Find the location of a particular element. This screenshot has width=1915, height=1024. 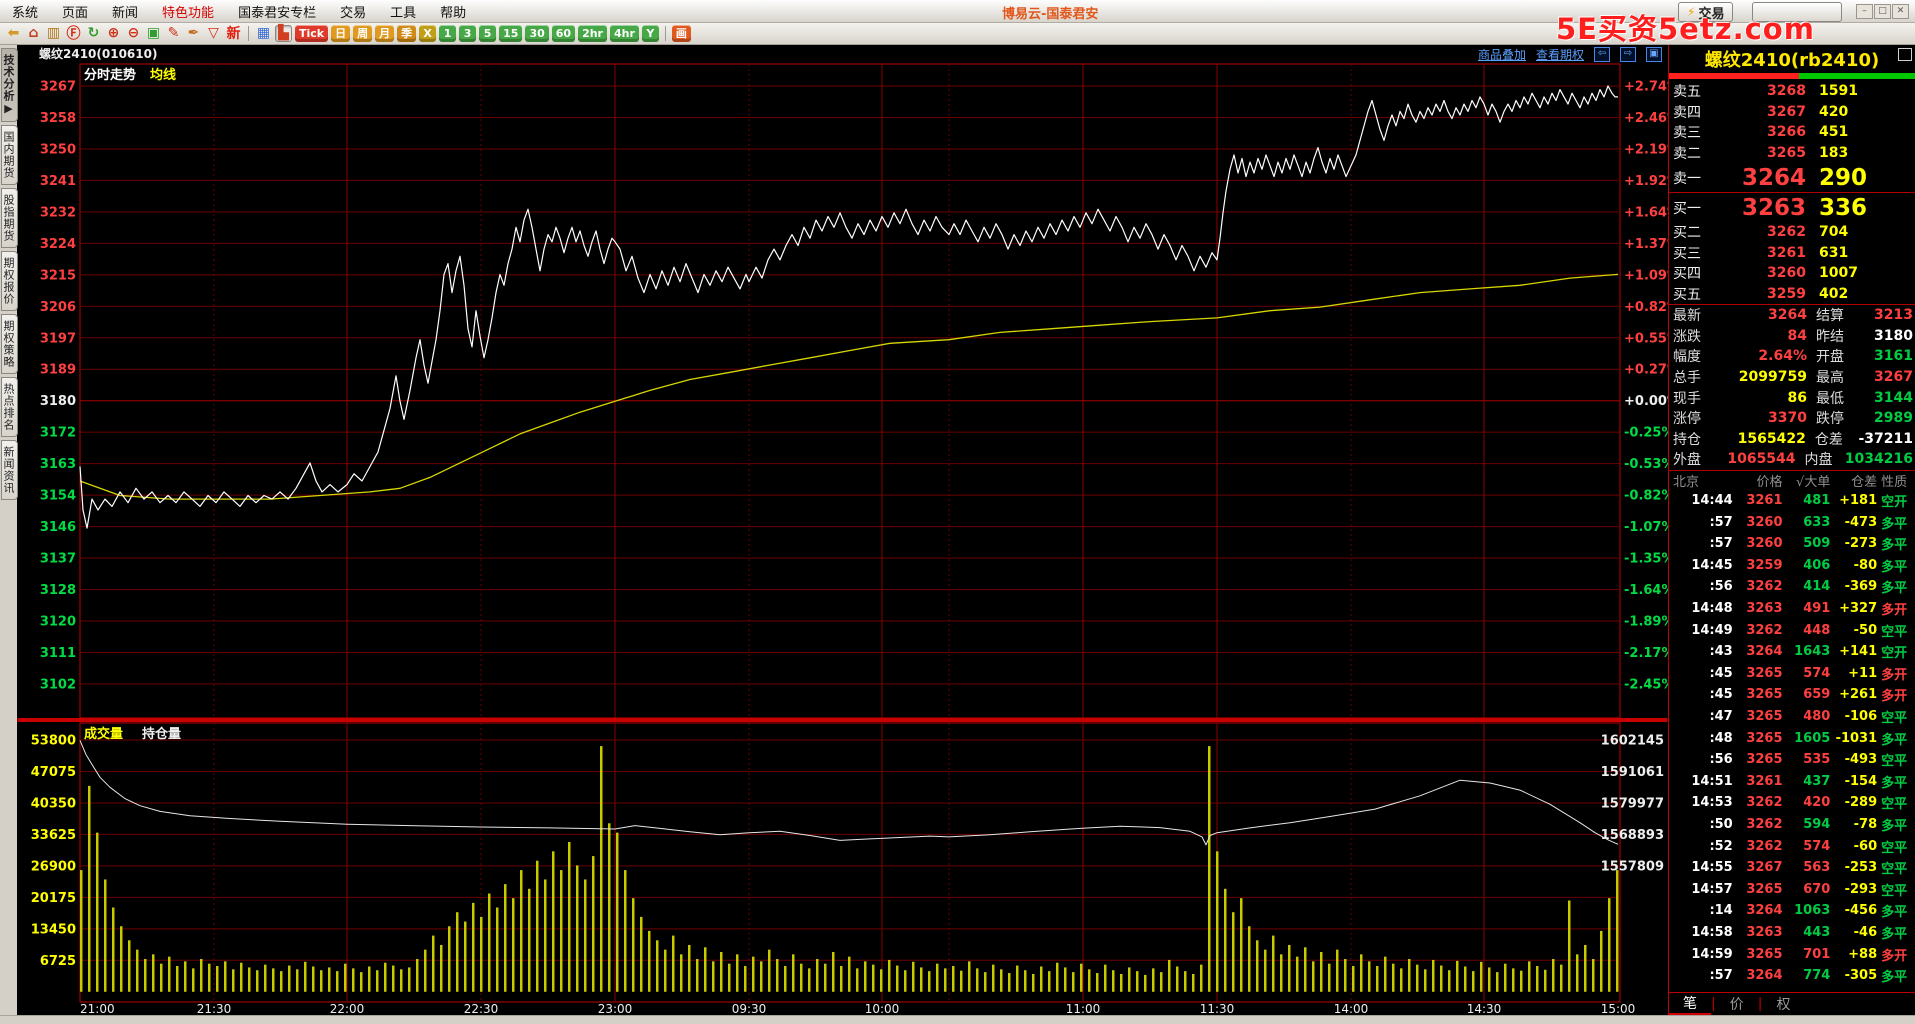

season-period-button: 季 is located at coordinates (407, 33).